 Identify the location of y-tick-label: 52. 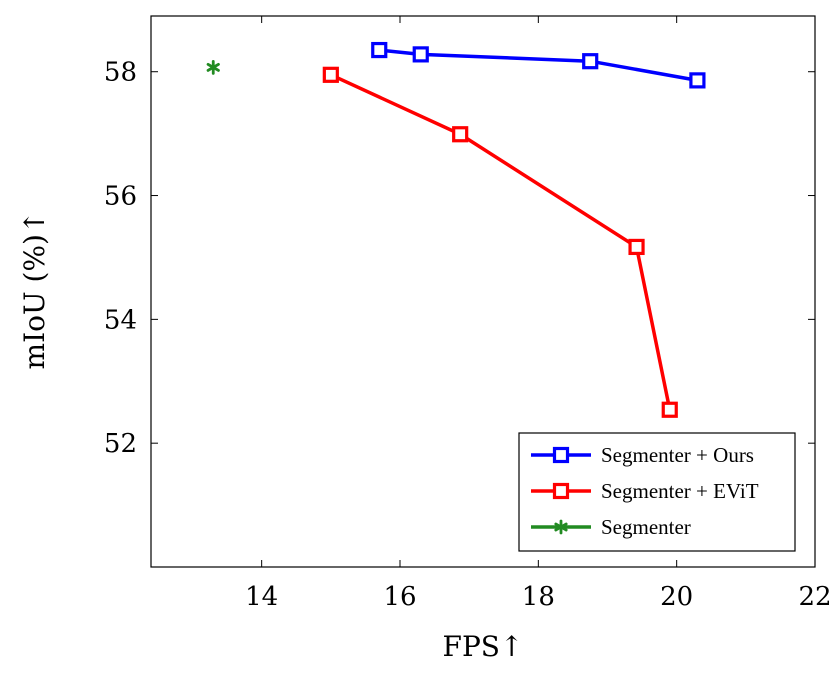
(120, 444).